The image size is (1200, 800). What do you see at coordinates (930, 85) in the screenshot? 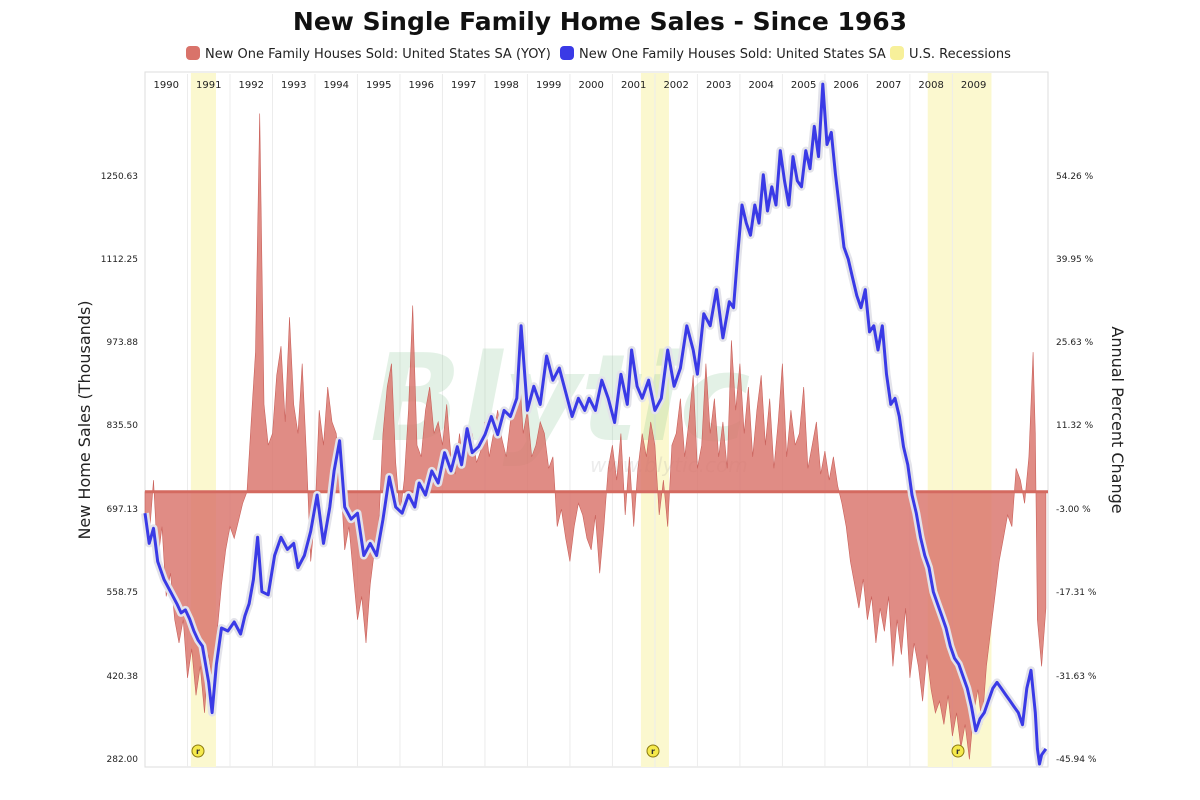
I see `x-tick-label: 2008` at bounding box center [930, 85].